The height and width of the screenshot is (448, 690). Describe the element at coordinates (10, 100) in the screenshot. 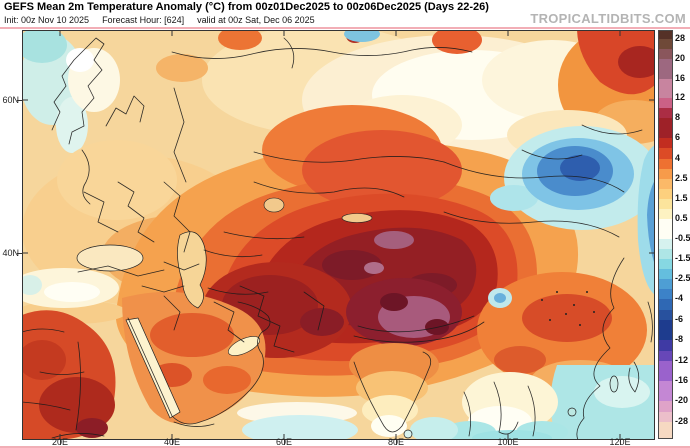

I see `lat-label-60n: 60N` at that location.